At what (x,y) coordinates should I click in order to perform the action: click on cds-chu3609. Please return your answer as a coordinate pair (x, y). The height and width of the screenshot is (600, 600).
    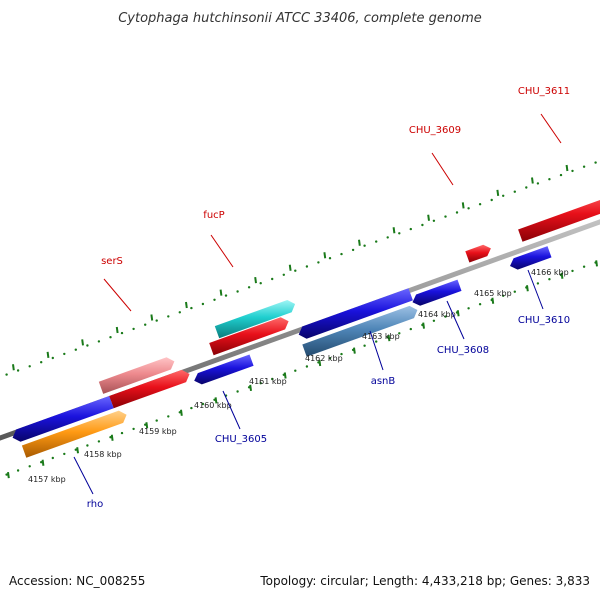
    Looking at the image, I should click on (478, 253).